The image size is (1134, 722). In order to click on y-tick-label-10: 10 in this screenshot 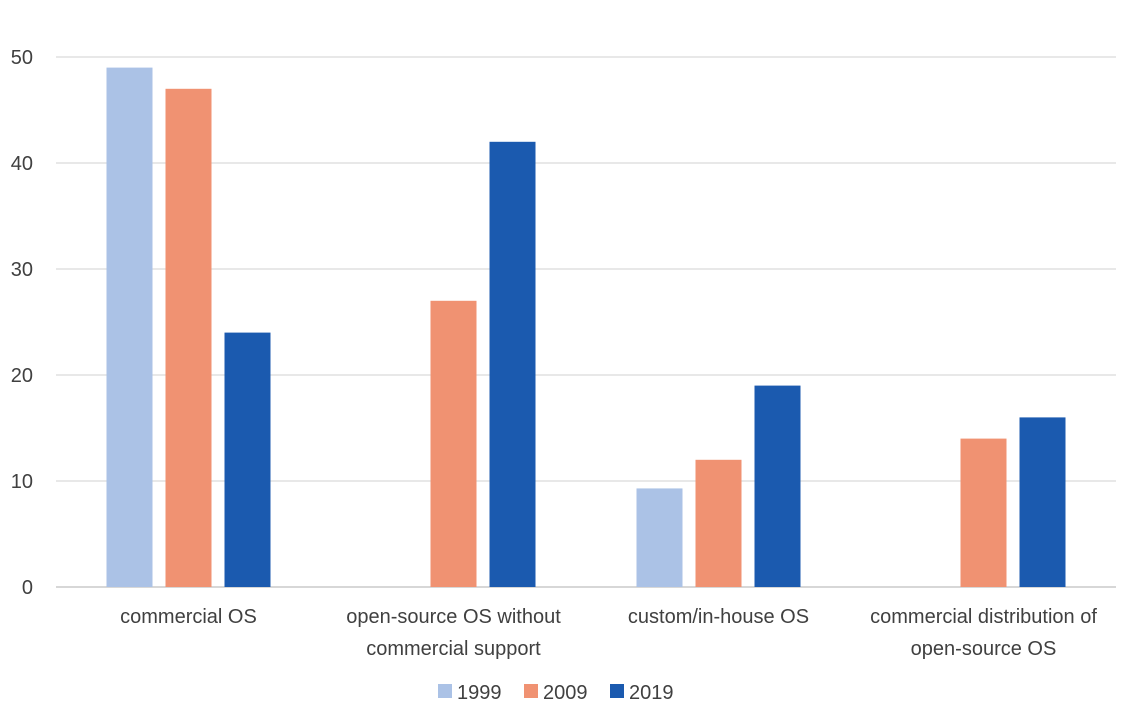, I will do `click(22, 482)`.